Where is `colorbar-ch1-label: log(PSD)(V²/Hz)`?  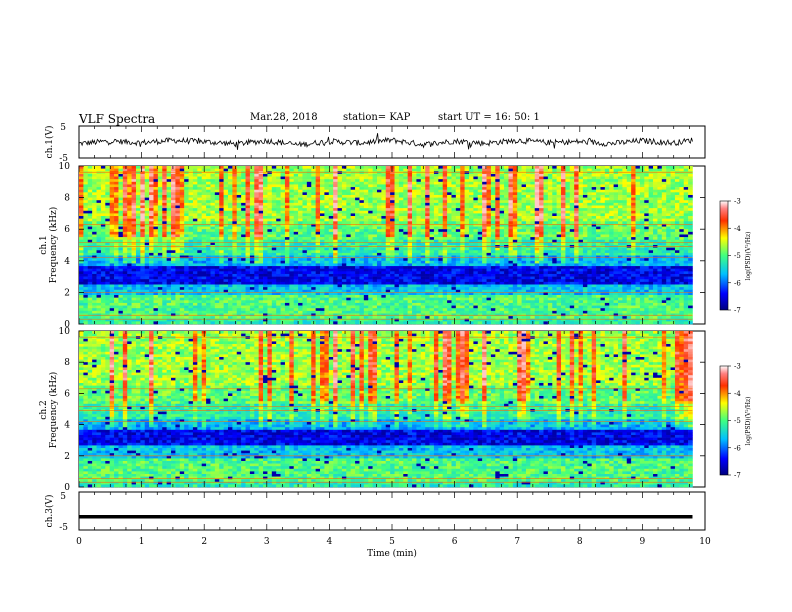 colorbar-ch1-label: log(PSD)(V²/Hz) is located at coordinates (748, 256).